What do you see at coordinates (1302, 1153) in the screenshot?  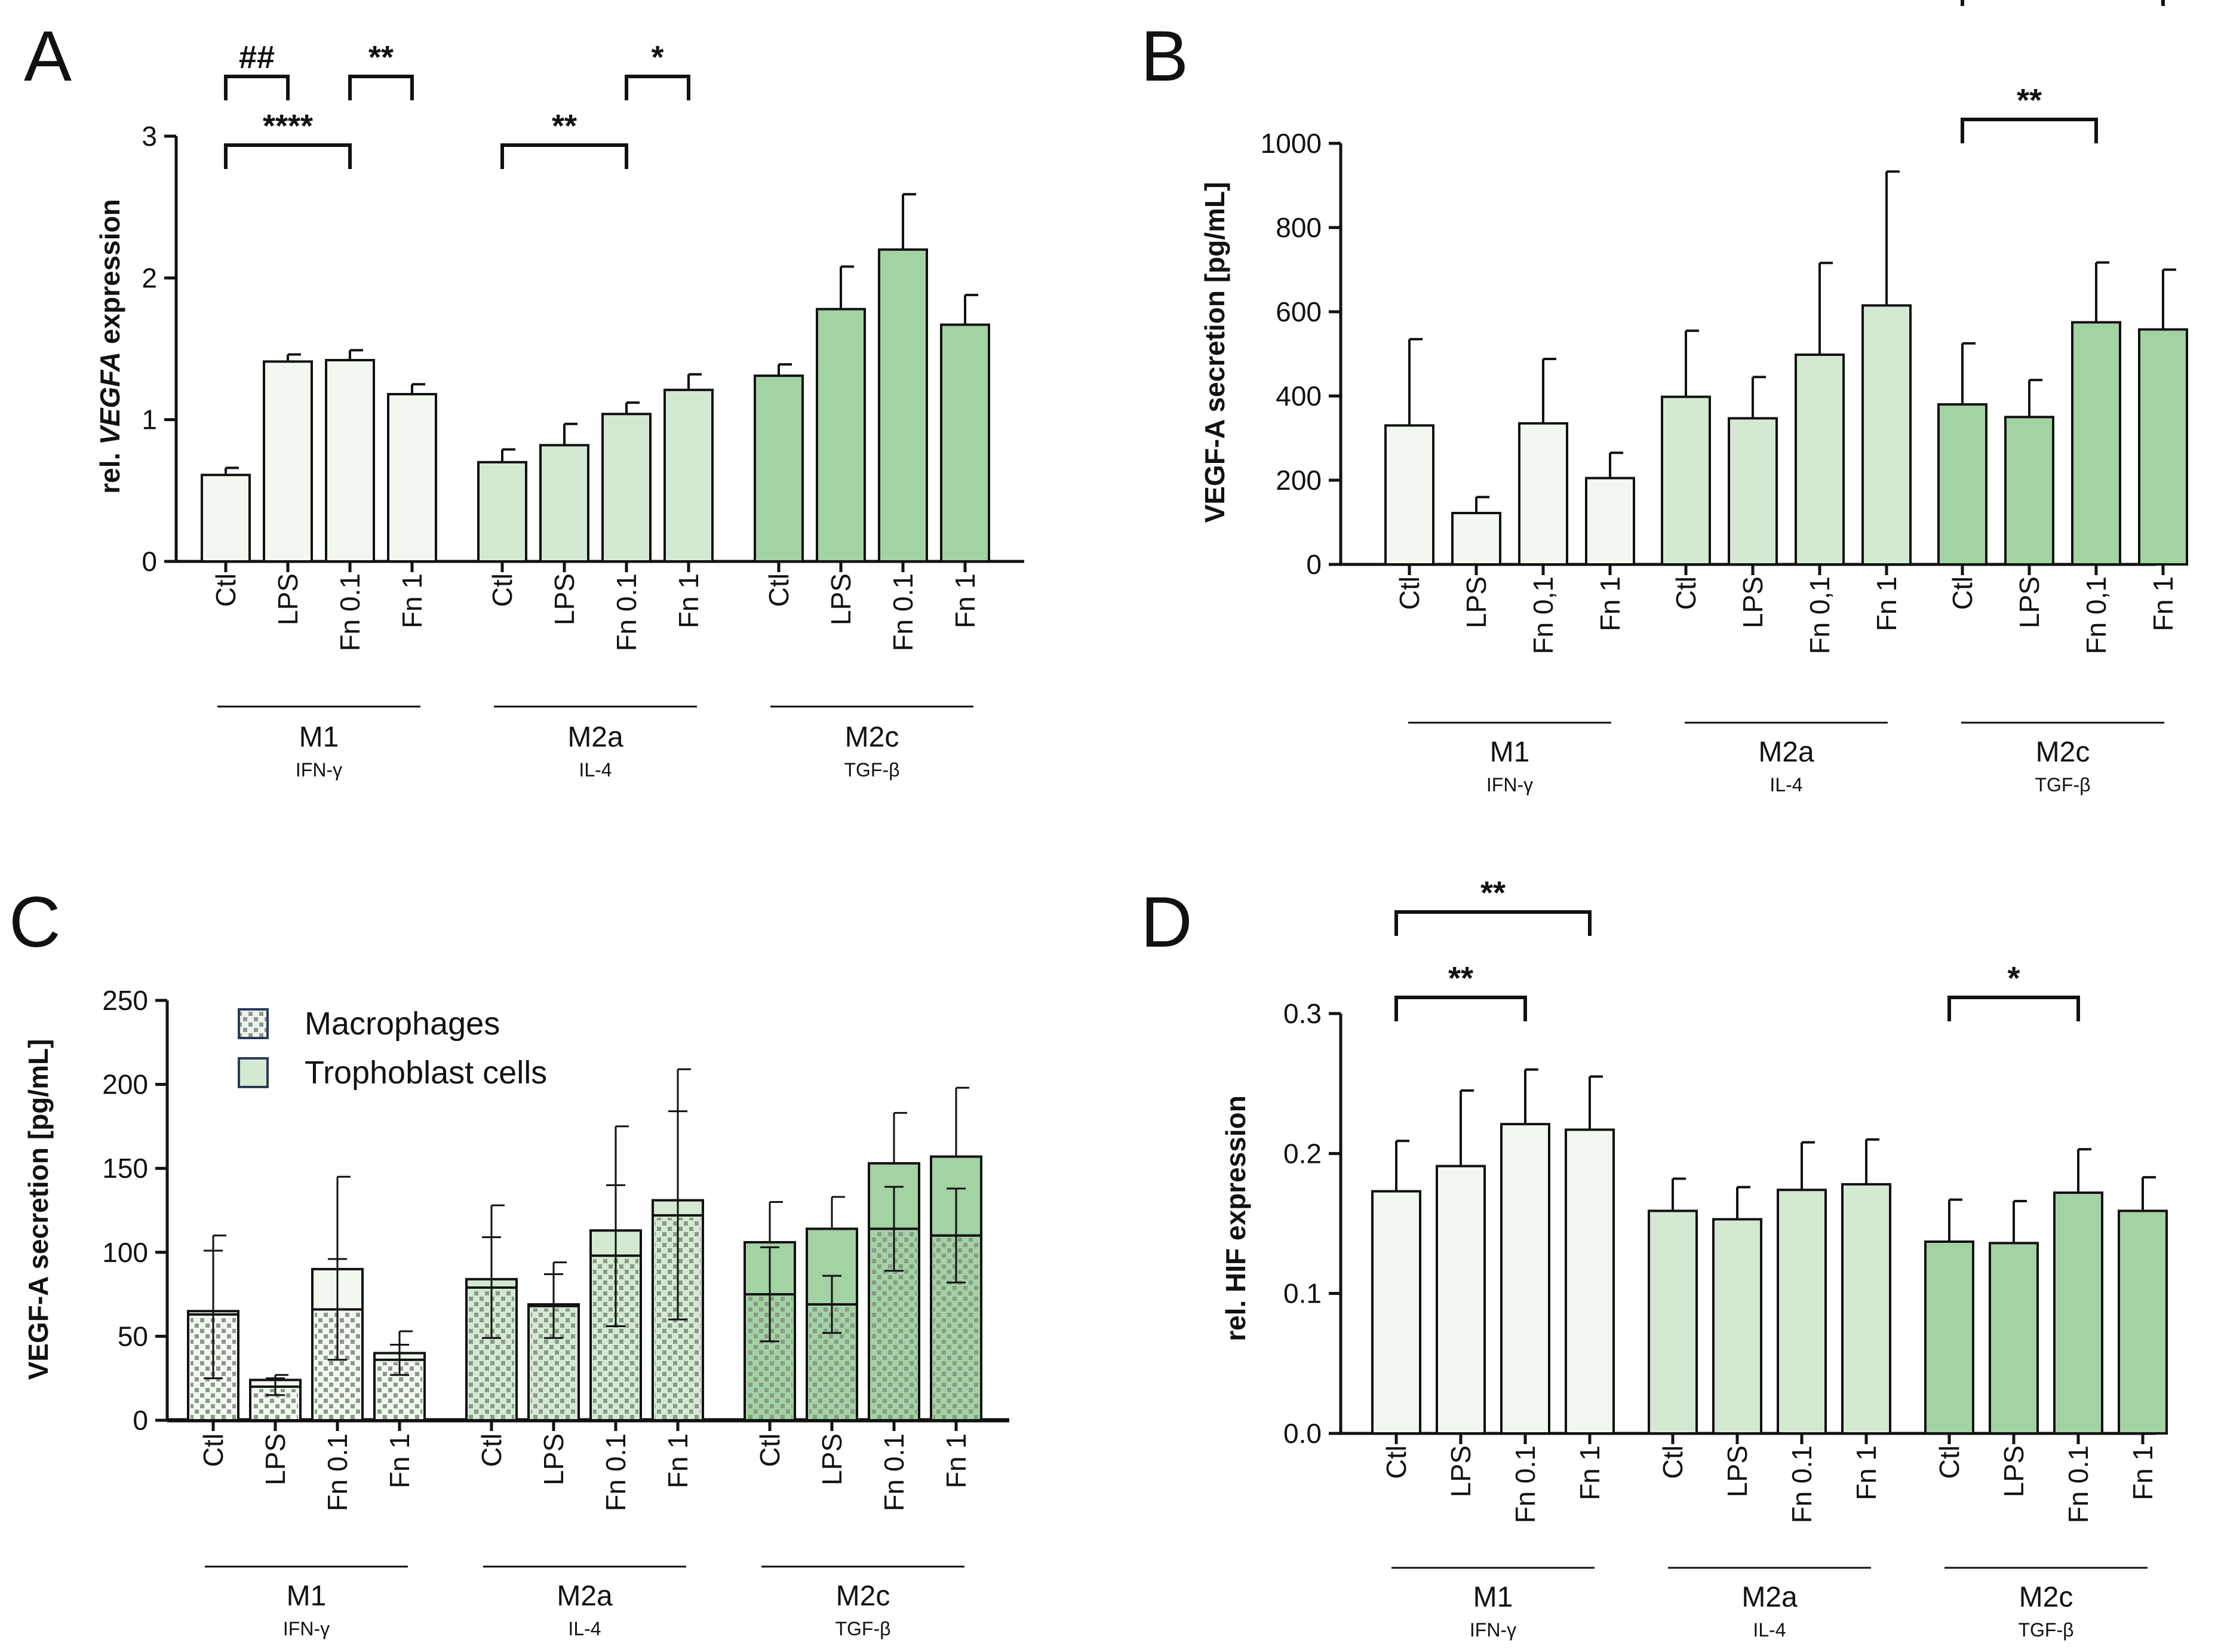 I see `y-tick-label: 0.2` at bounding box center [1302, 1153].